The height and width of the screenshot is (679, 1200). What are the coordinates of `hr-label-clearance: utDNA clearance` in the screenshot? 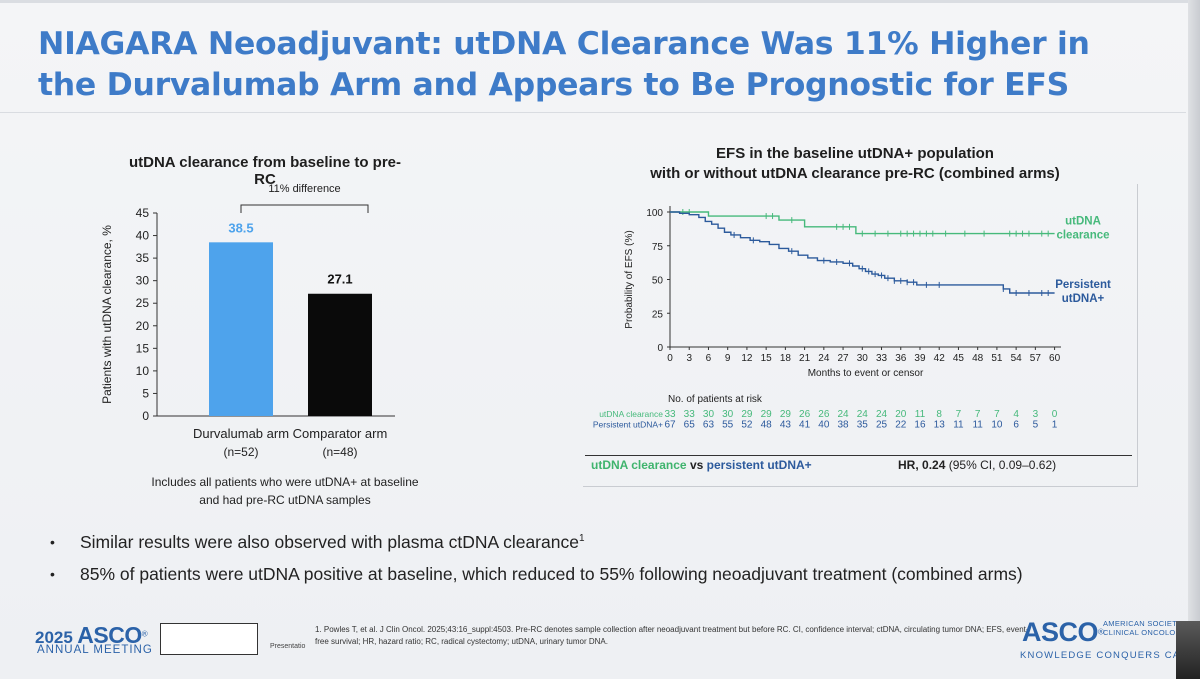 It's located at (639, 465).